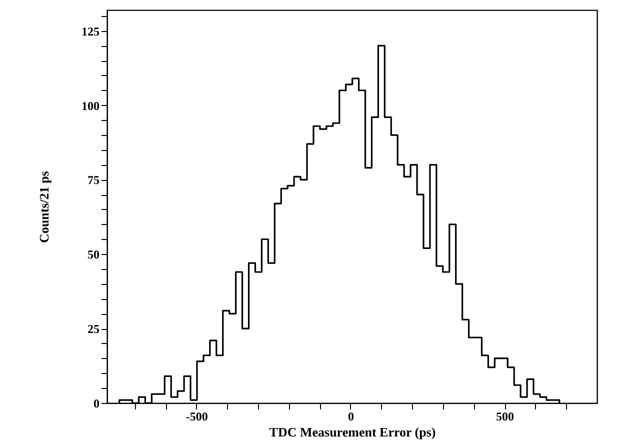 This screenshot has width=631, height=448. Describe the element at coordinates (97, 403) in the screenshot. I see `y-tick-label: 0` at that location.